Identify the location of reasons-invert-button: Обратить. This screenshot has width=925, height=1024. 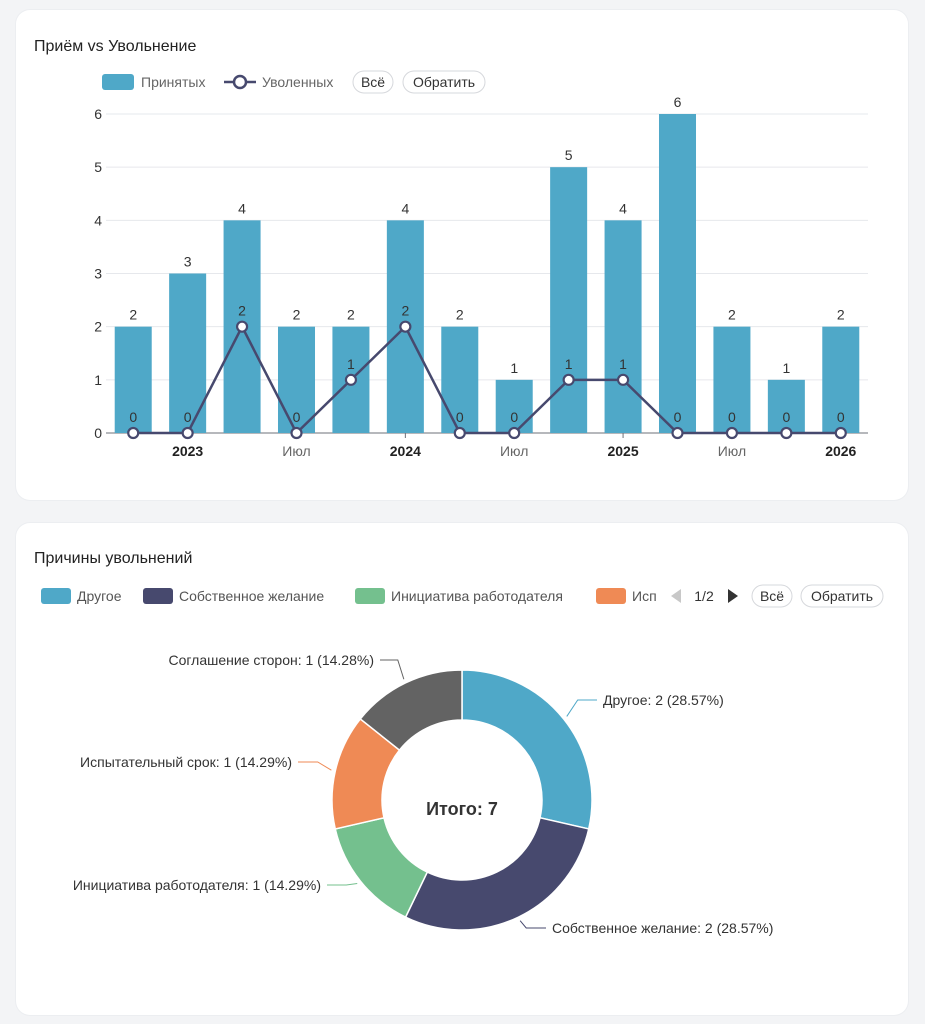
(842, 596).